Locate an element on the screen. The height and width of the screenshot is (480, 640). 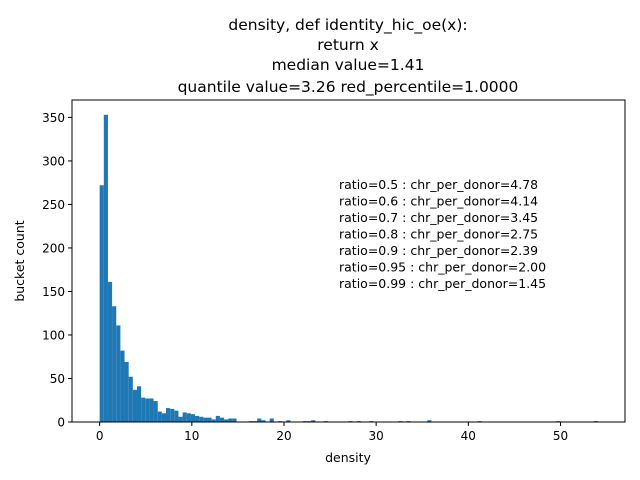
x-tick-label: 50 is located at coordinates (560, 436).